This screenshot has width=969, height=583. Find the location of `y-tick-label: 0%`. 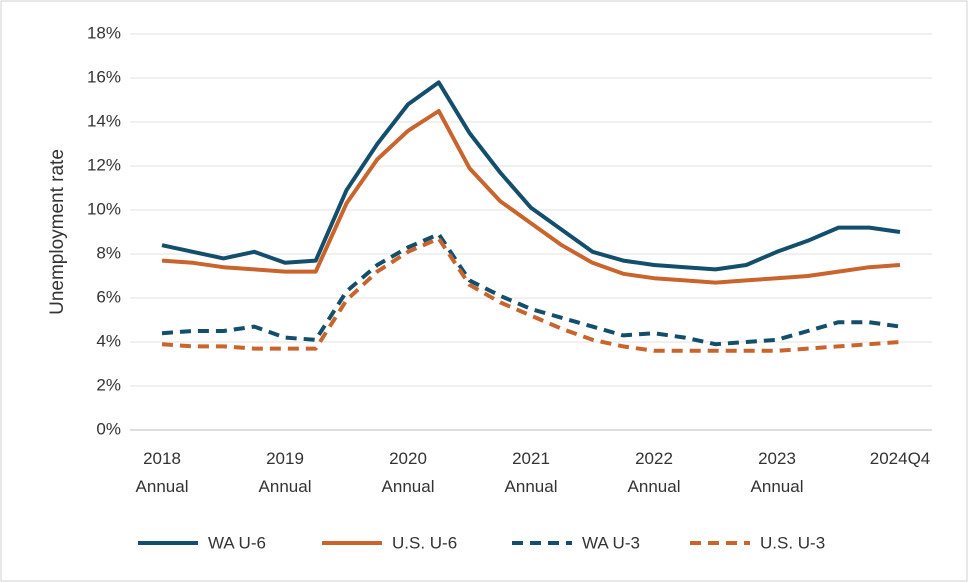

y-tick-label: 0% is located at coordinates (108, 428).